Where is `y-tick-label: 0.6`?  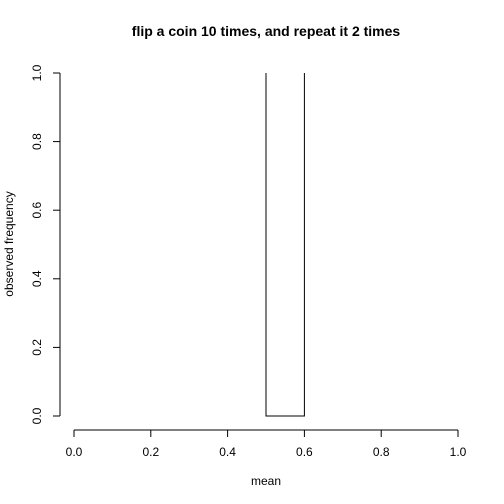
y-tick-label: 0.6 is located at coordinates (37, 210).